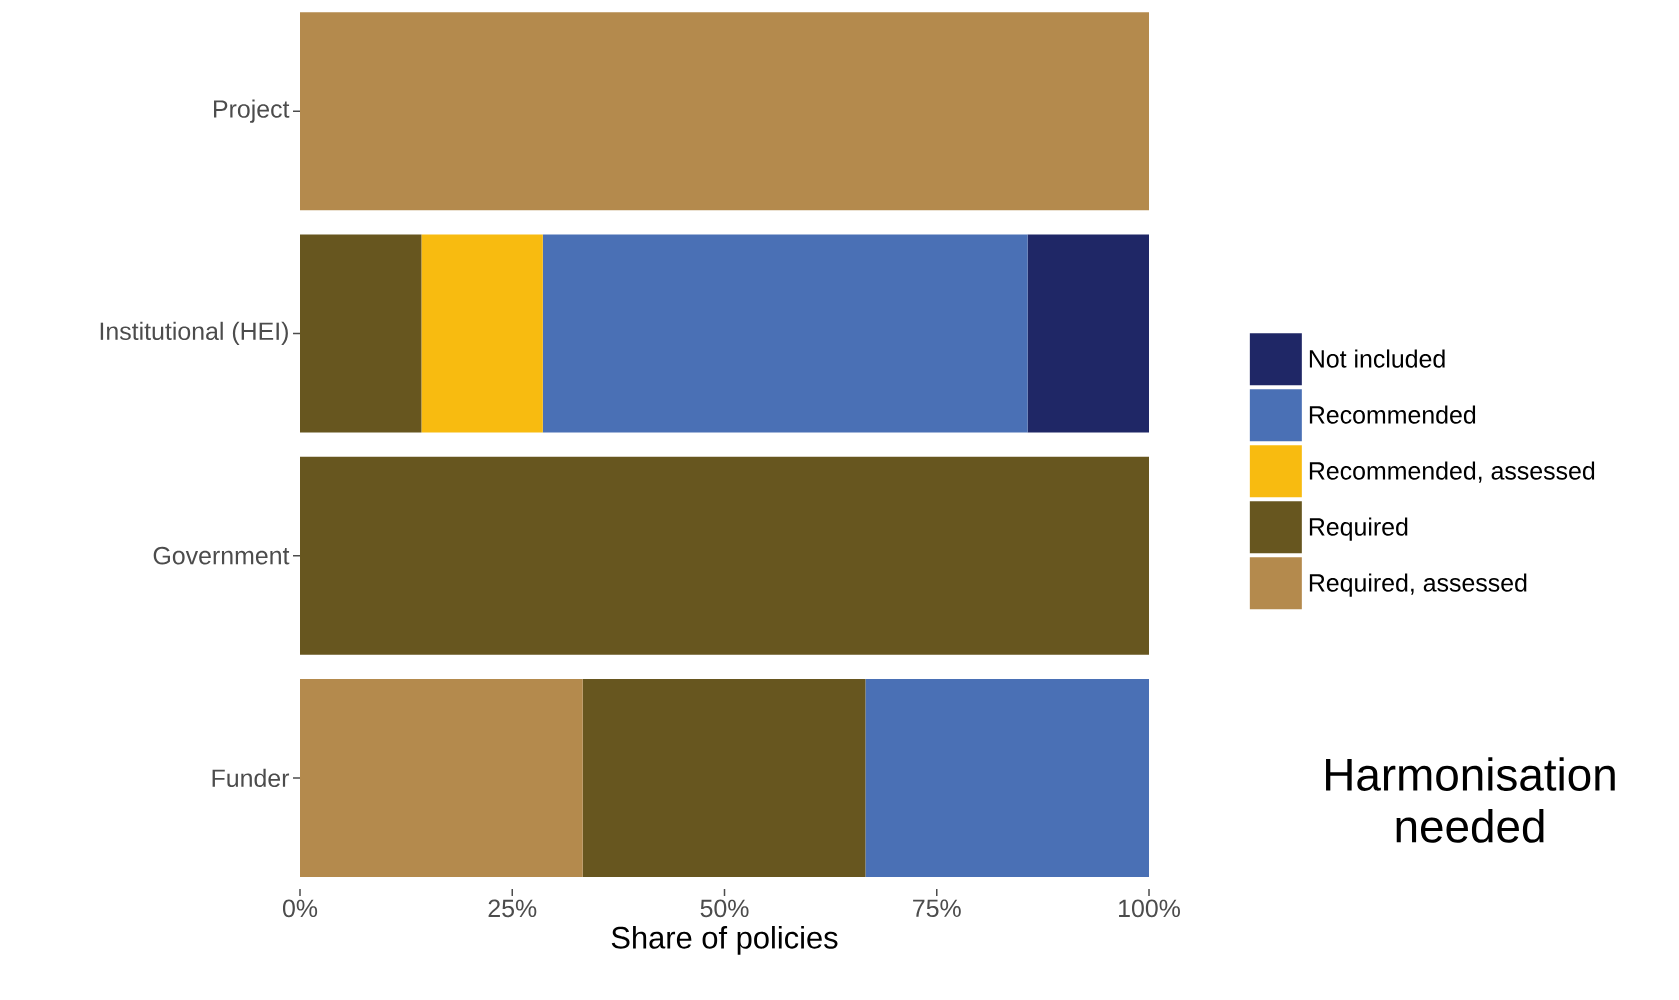 This screenshot has height=1000, width=1679. What do you see at coordinates (724, 940) in the screenshot?
I see `x-axis-title: Share of policies` at bounding box center [724, 940].